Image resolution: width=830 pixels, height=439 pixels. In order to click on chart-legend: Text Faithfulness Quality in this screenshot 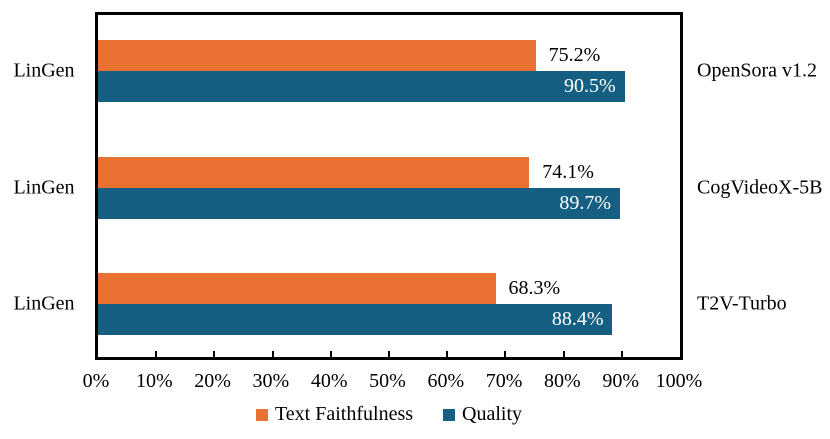, I will do `click(389, 414)`.